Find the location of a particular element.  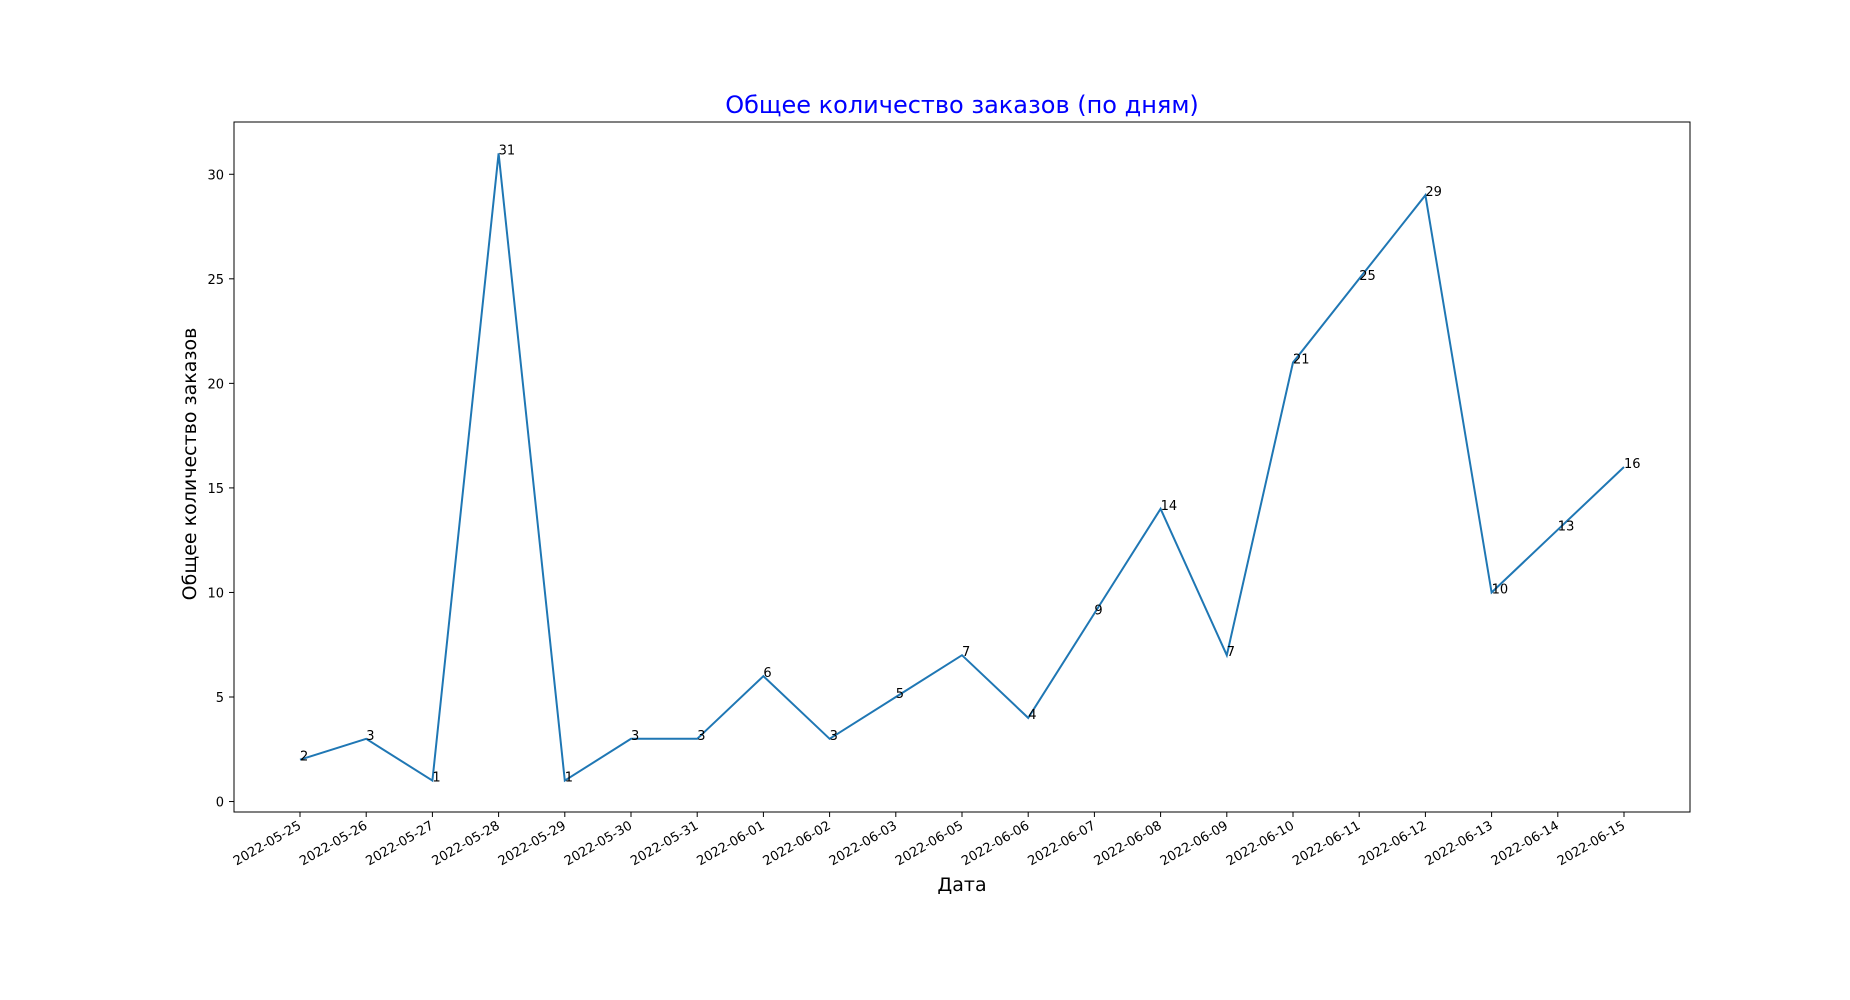

data-label: 9 is located at coordinates (1098, 610).